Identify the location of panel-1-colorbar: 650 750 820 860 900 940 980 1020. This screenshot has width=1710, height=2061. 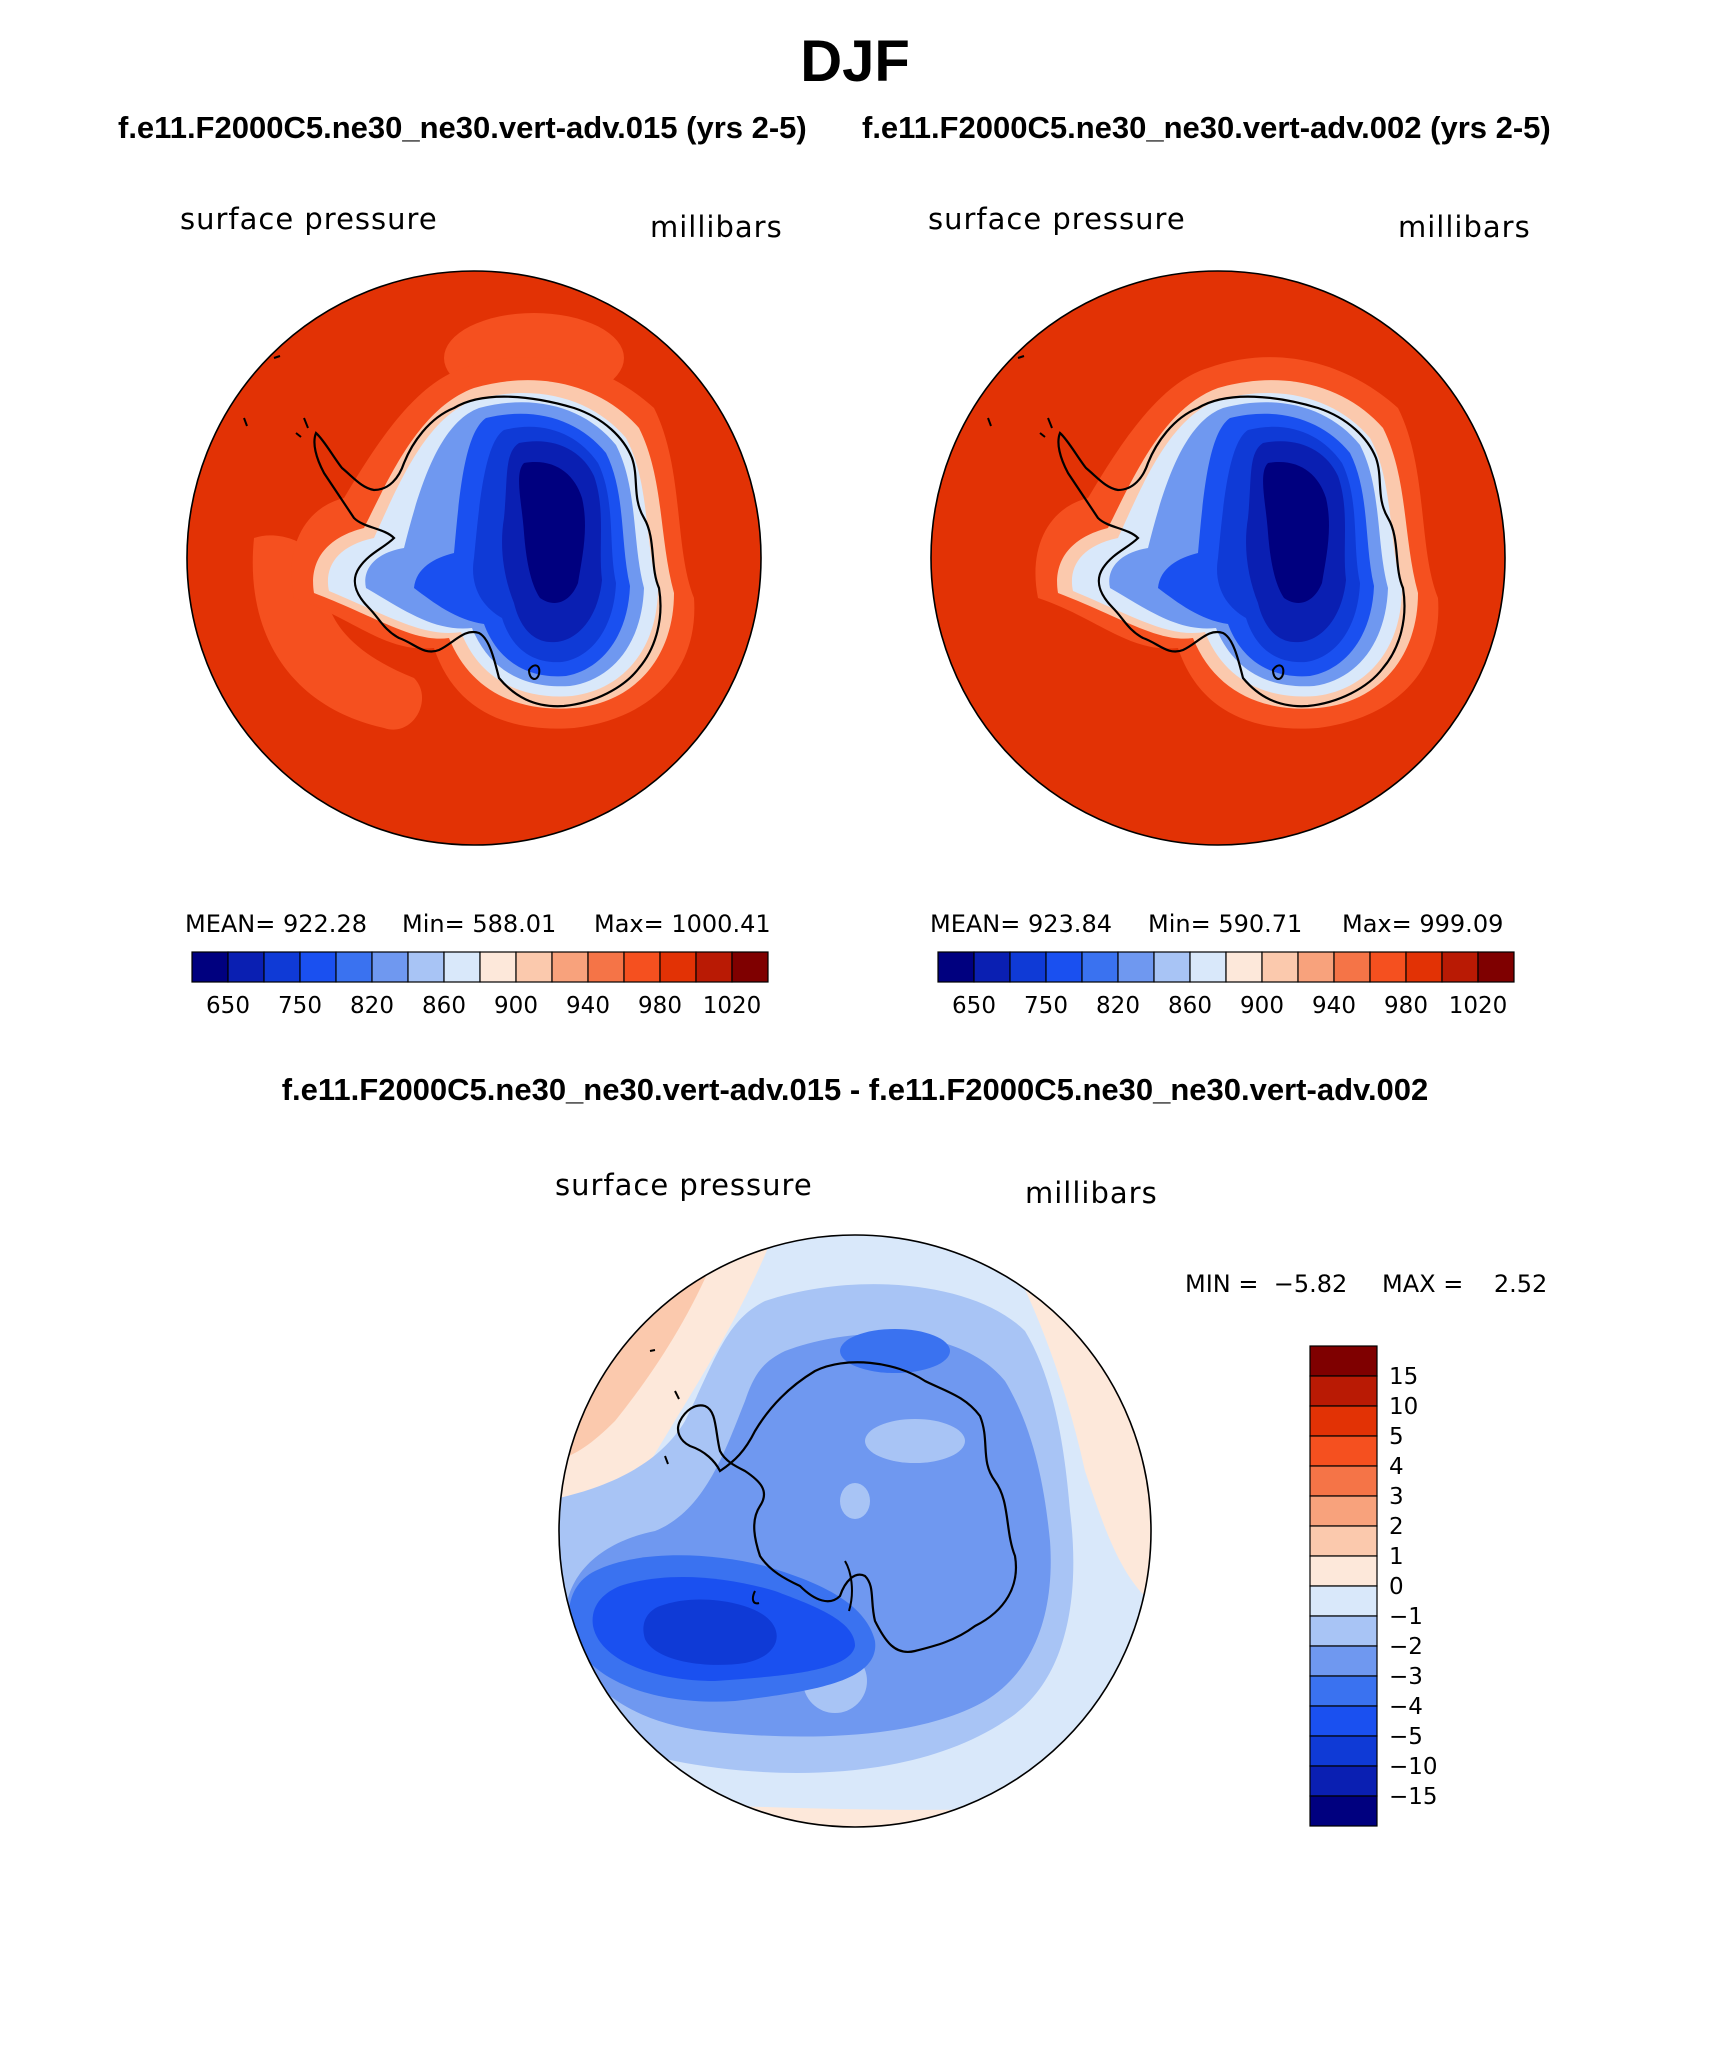
(480, 985).